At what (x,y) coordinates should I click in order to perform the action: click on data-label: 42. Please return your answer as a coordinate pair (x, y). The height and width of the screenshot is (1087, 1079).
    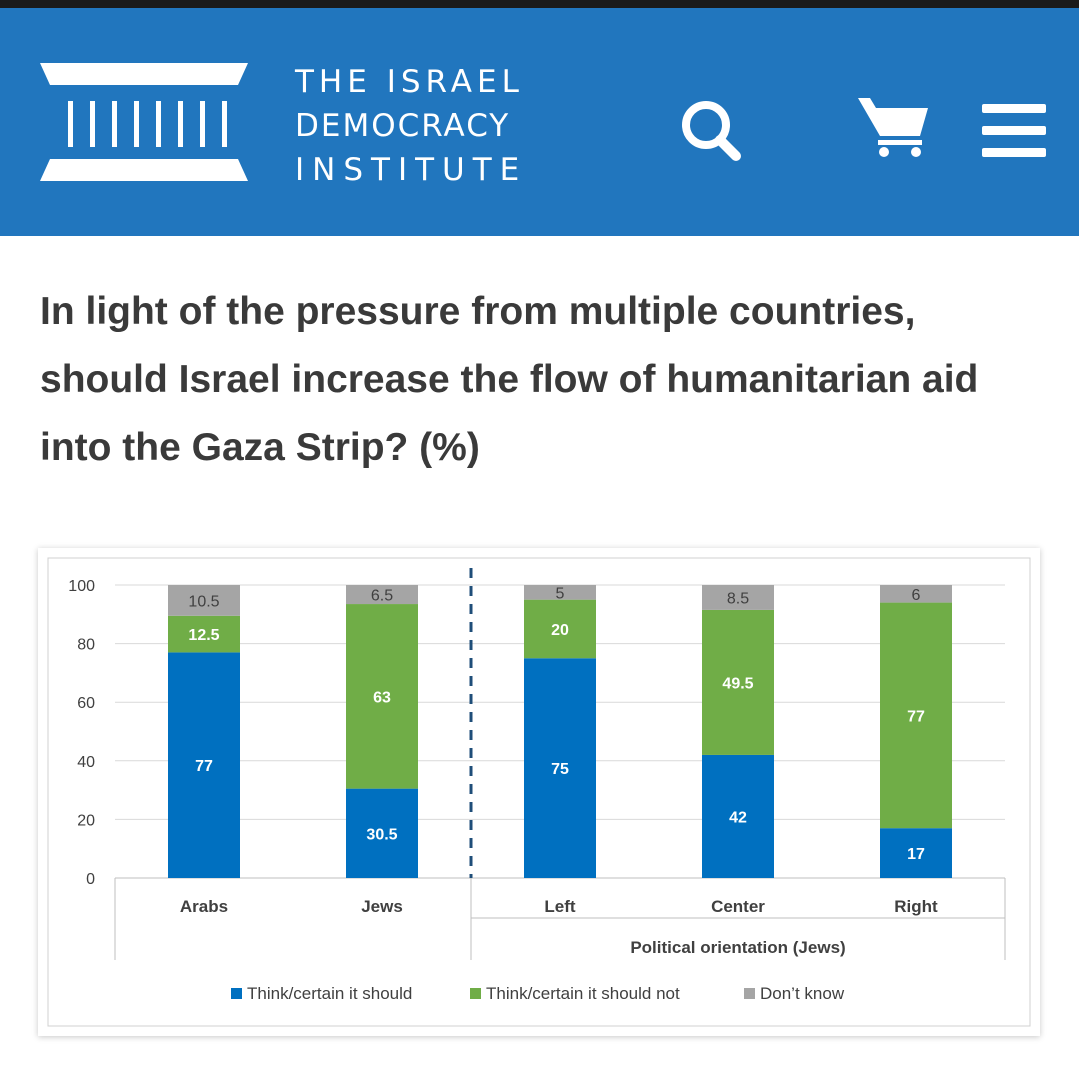
    Looking at the image, I should click on (738, 817).